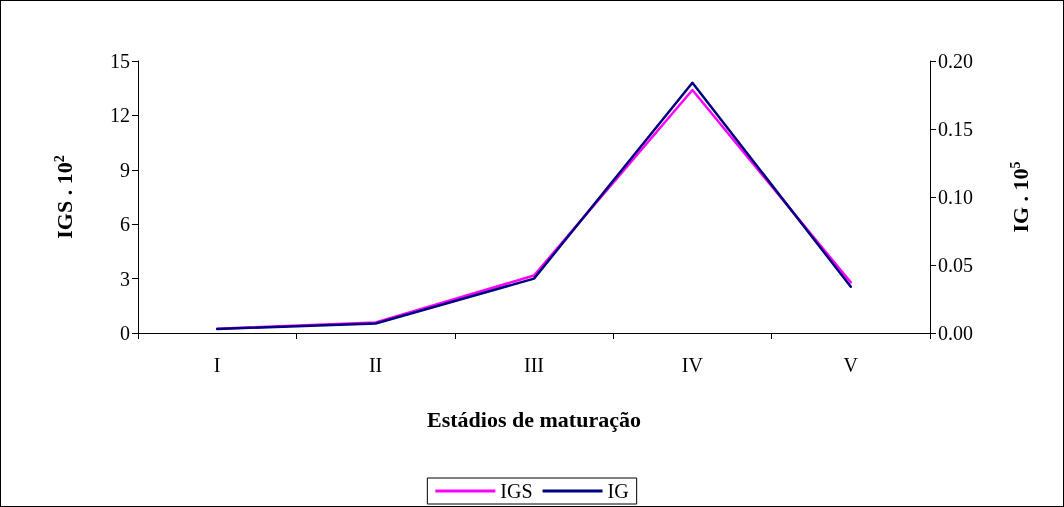 The height and width of the screenshot is (507, 1064). I want to click on x-tick-label: III, so click(534, 365).